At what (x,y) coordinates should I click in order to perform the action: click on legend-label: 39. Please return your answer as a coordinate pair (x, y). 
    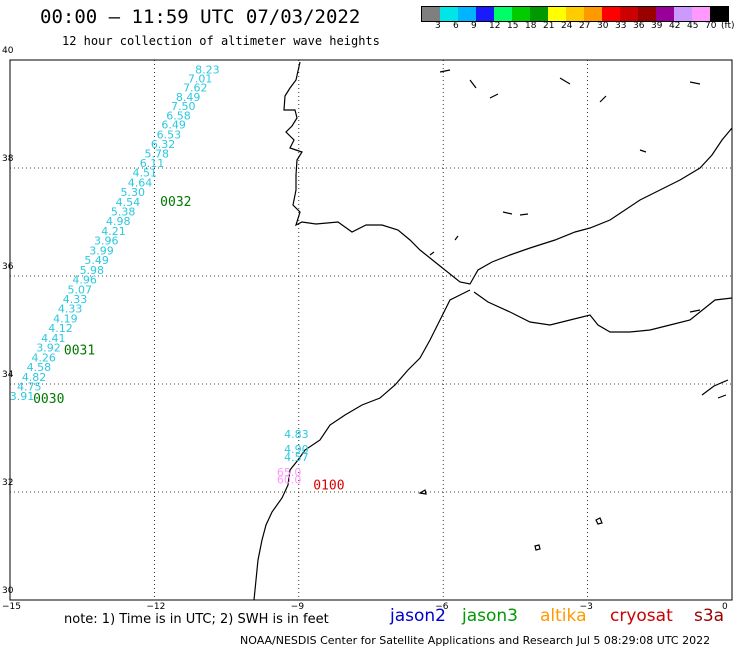
    Looking at the image, I should click on (657, 26).